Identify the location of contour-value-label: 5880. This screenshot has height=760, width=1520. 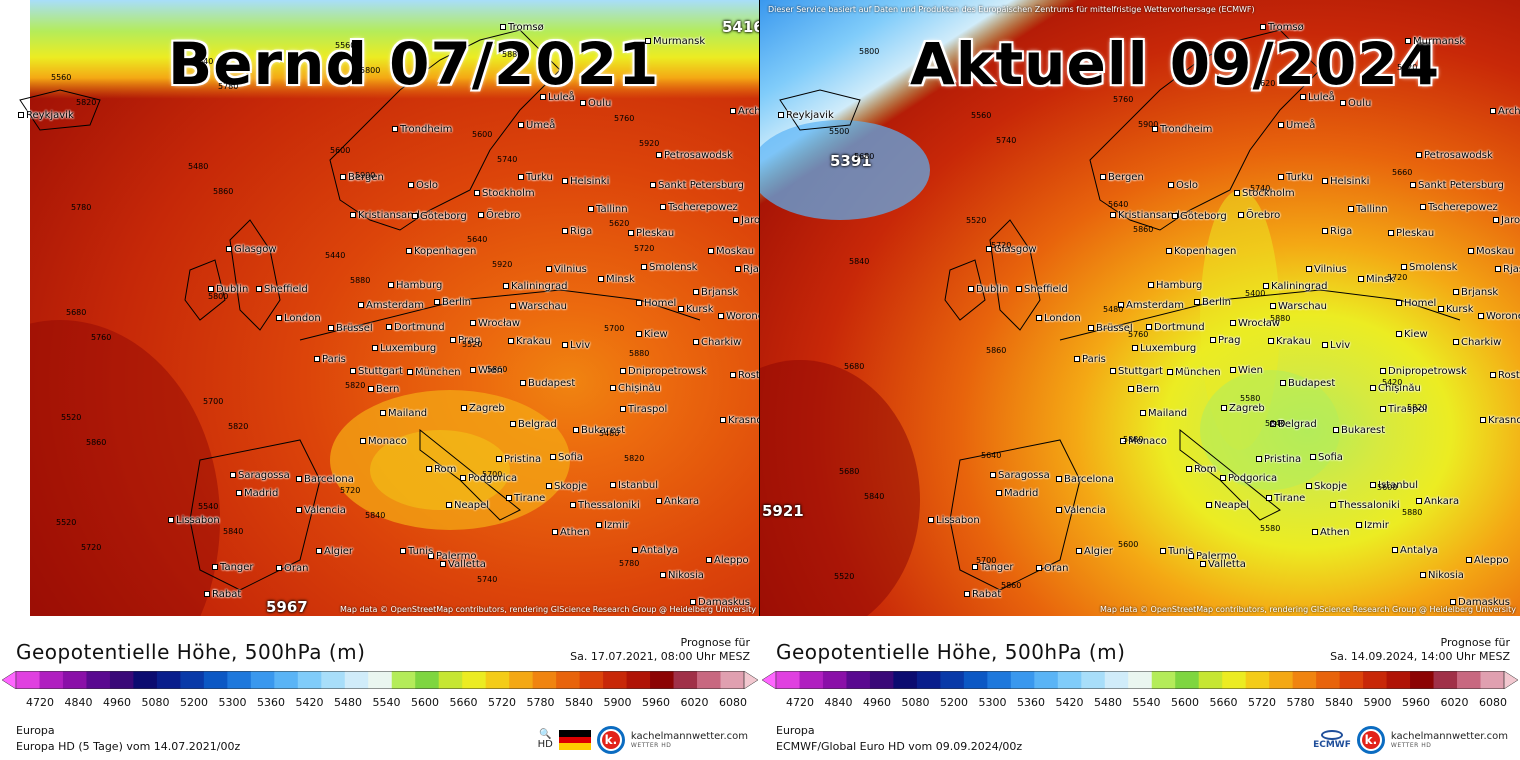
(639, 353).